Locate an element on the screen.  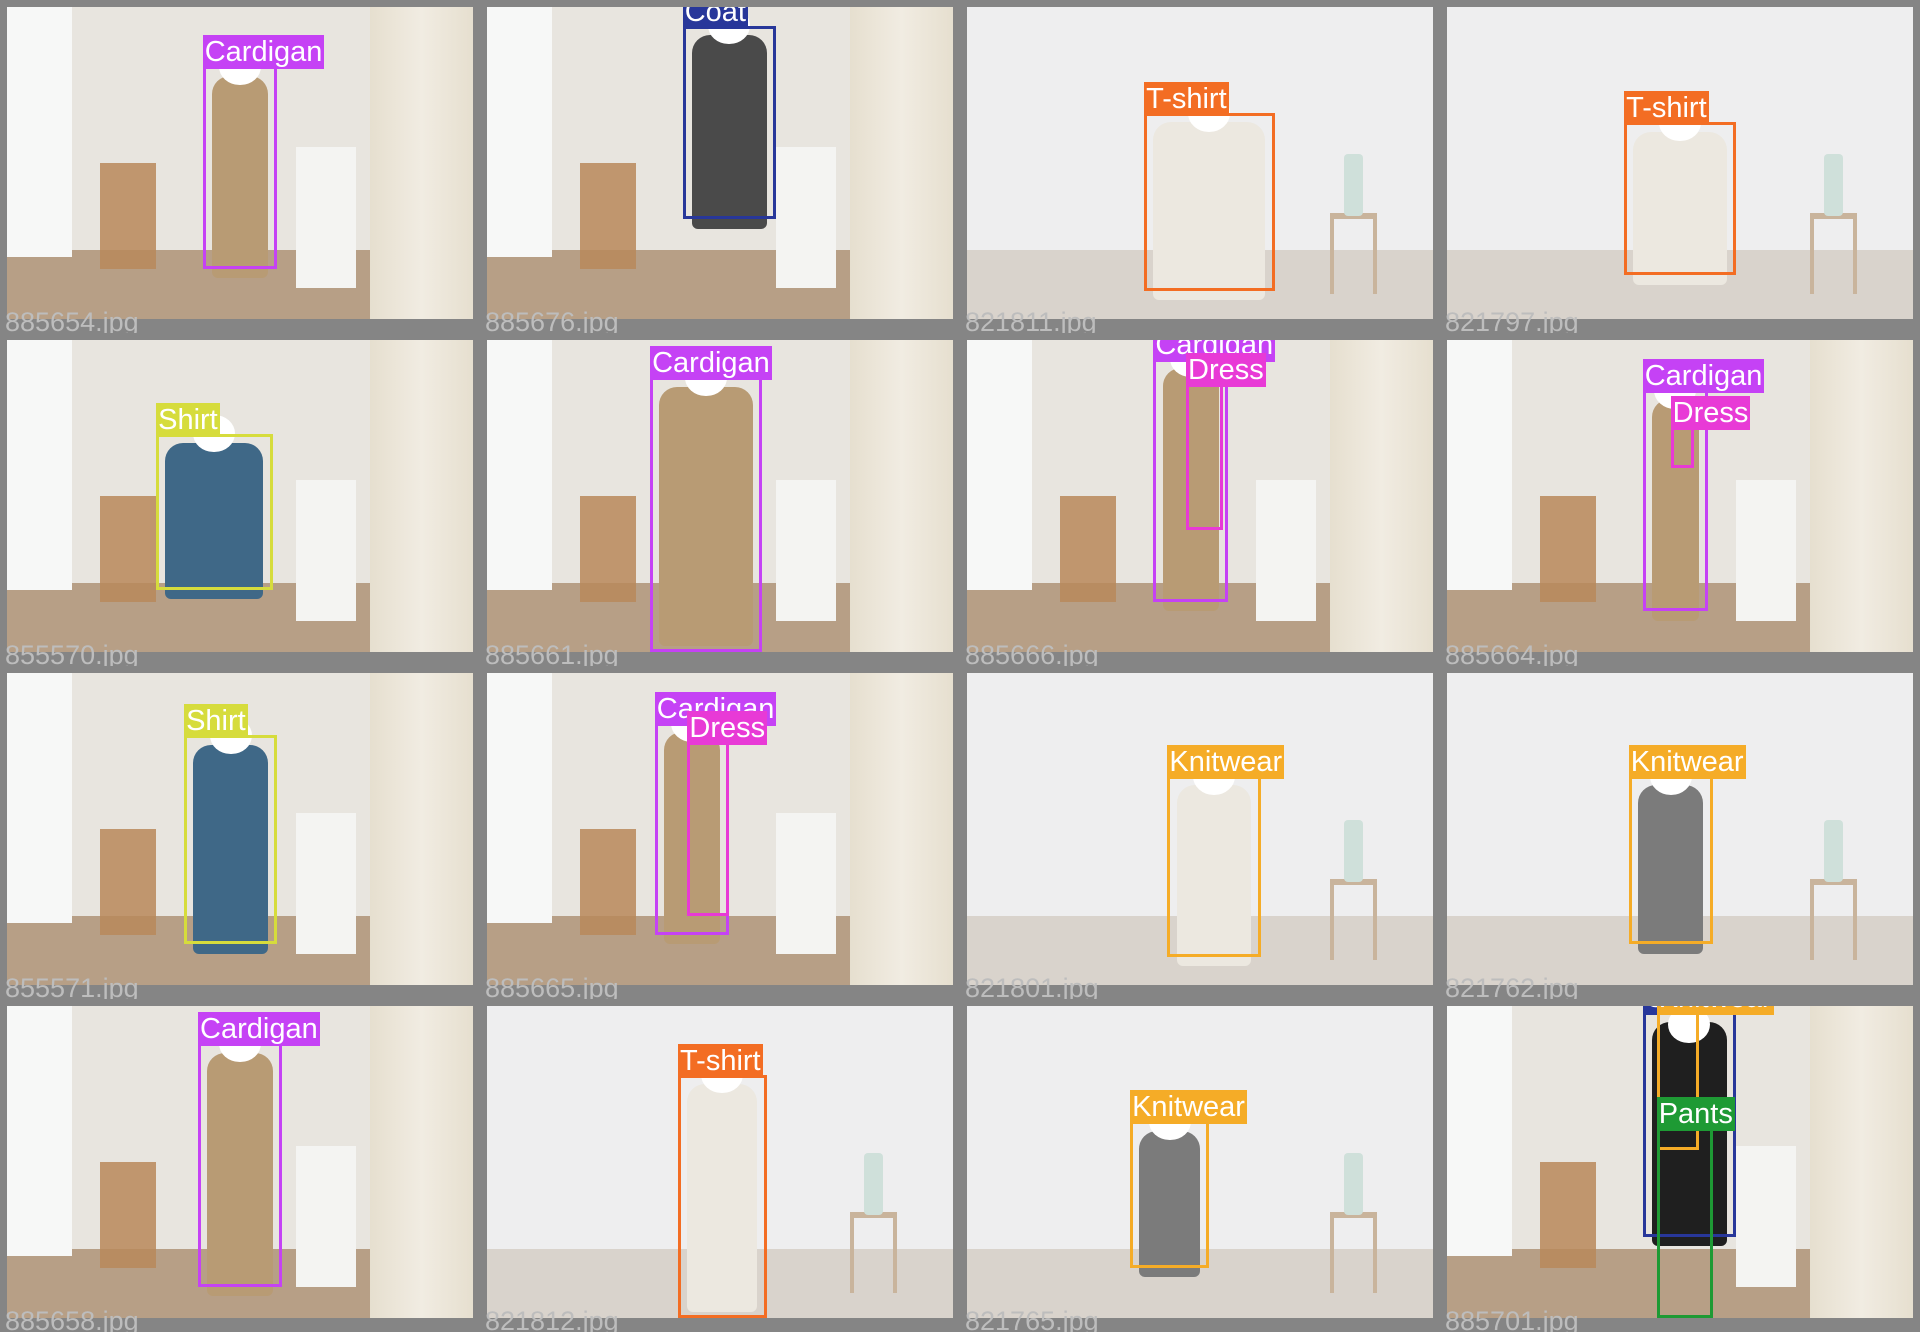
image-tile: Cardigan Dress 885664.jpg is located at coordinates (1680, 499).